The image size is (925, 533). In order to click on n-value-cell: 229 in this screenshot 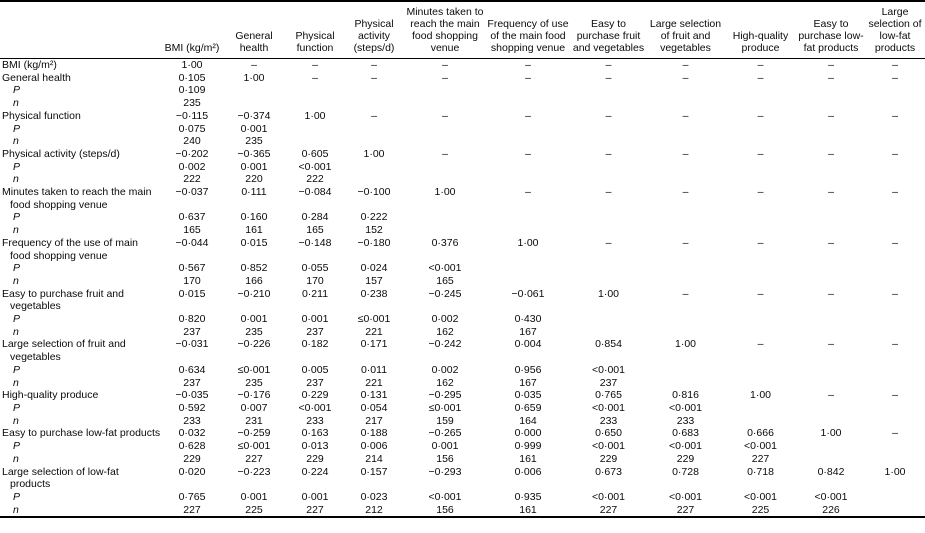, I will do `click(685, 458)`.